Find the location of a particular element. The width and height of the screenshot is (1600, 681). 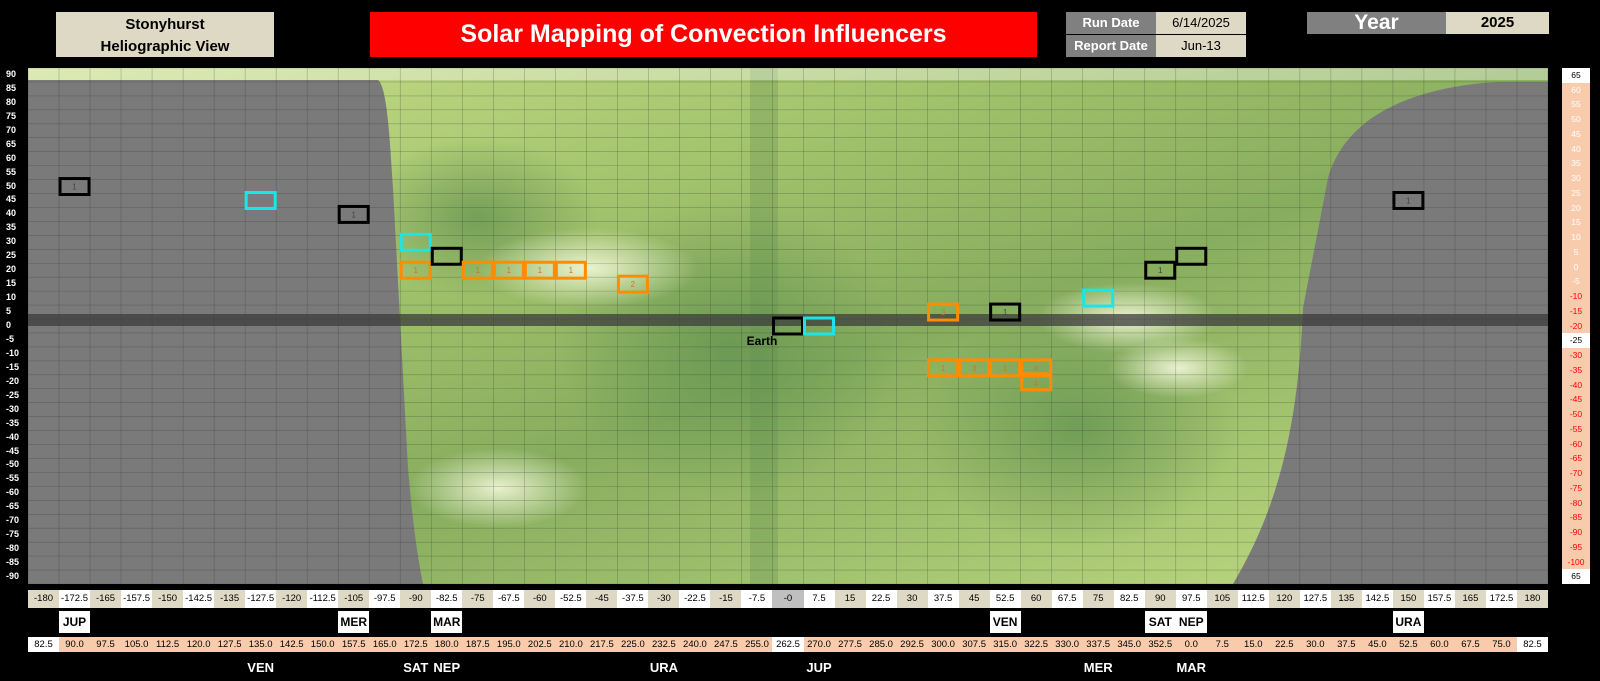

carrington-label: 277.5 is located at coordinates (850, 644).